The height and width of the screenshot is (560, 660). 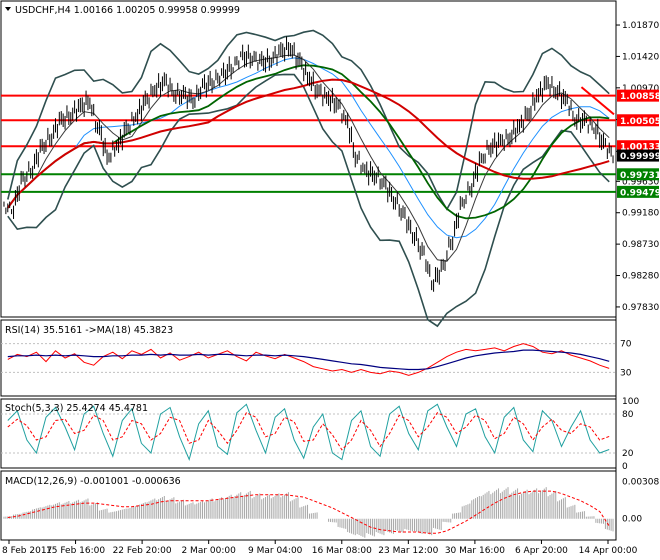 I want to click on level-tag-label: 1.00858, so click(x=640, y=97).